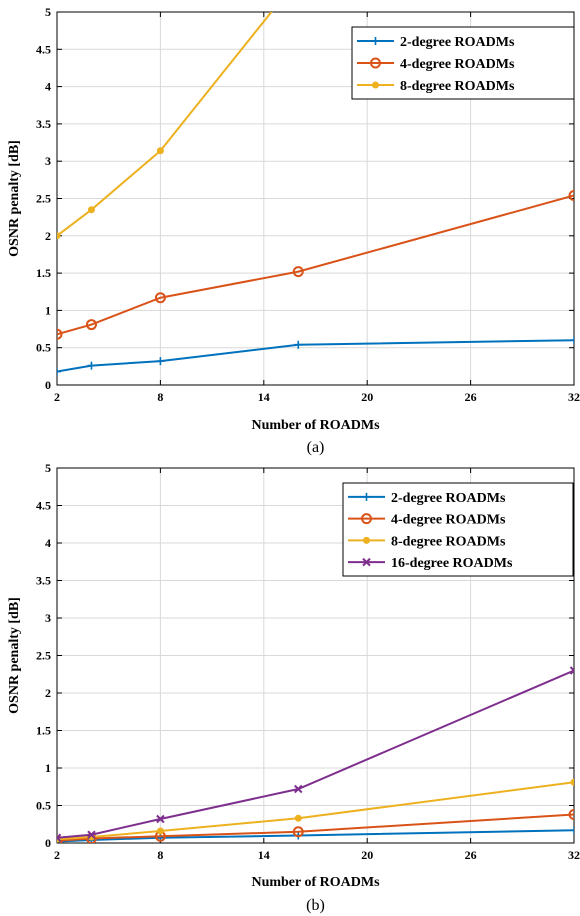 The width and height of the screenshot is (580, 916). Describe the element at coordinates (316, 447) in the screenshot. I see `figure-caption: (a)` at that location.